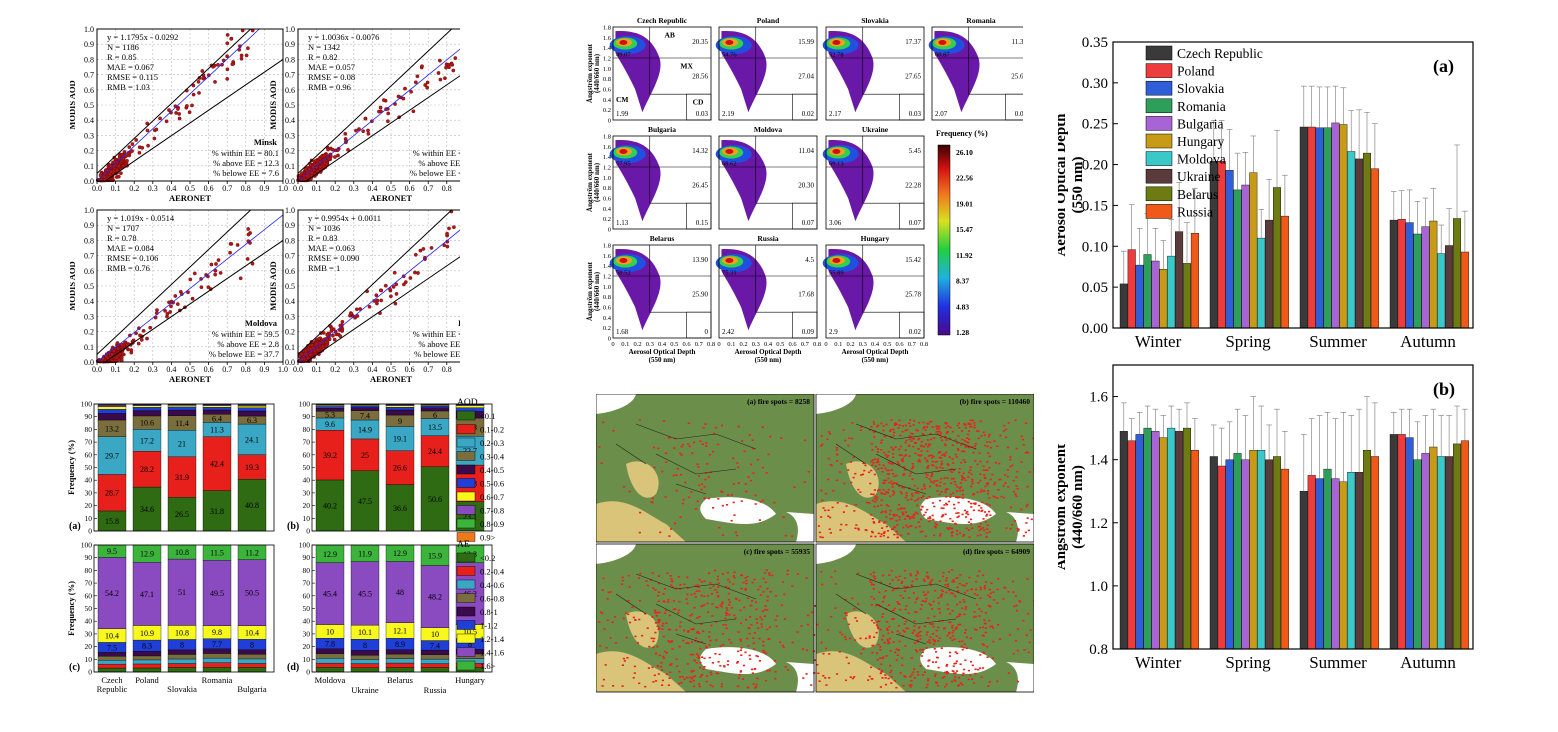 The width and height of the screenshot is (1558, 732). Describe the element at coordinates (128, 87) in the screenshot. I see `stat-text: RMB = 1.03` at that location.